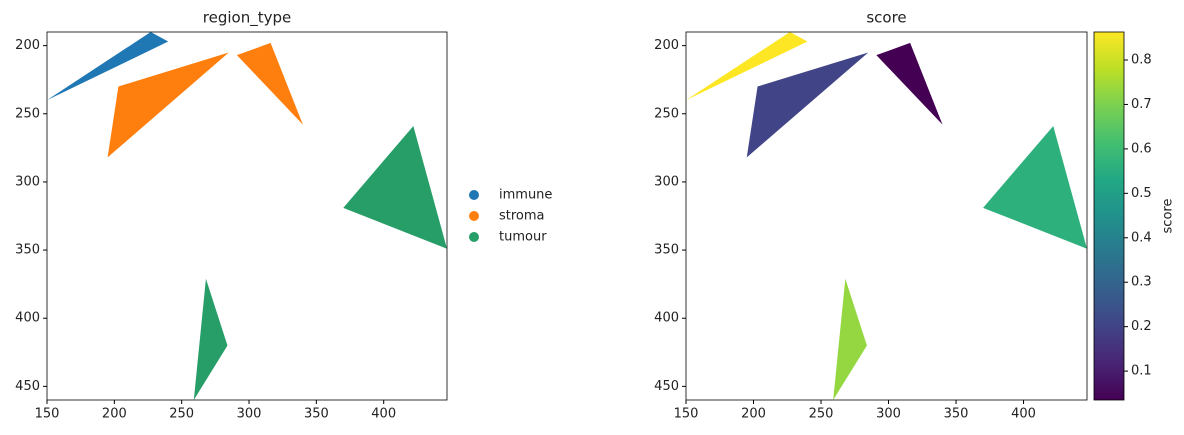  Describe the element at coordinates (1141, 237) in the screenshot. I see `colorbar-tick-label: 0.4` at that location.